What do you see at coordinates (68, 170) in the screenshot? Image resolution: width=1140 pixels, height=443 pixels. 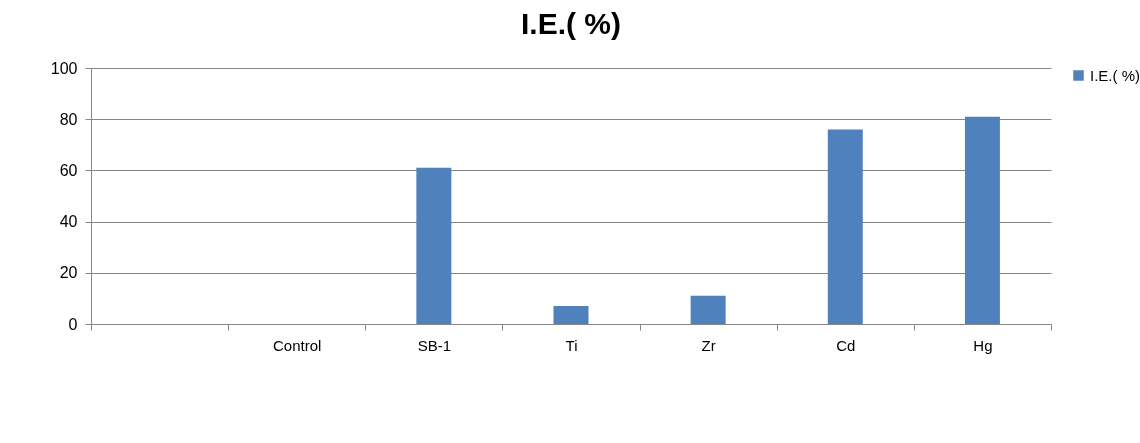 I see `y-tick-label: 60` at bounding box center [68, 170].